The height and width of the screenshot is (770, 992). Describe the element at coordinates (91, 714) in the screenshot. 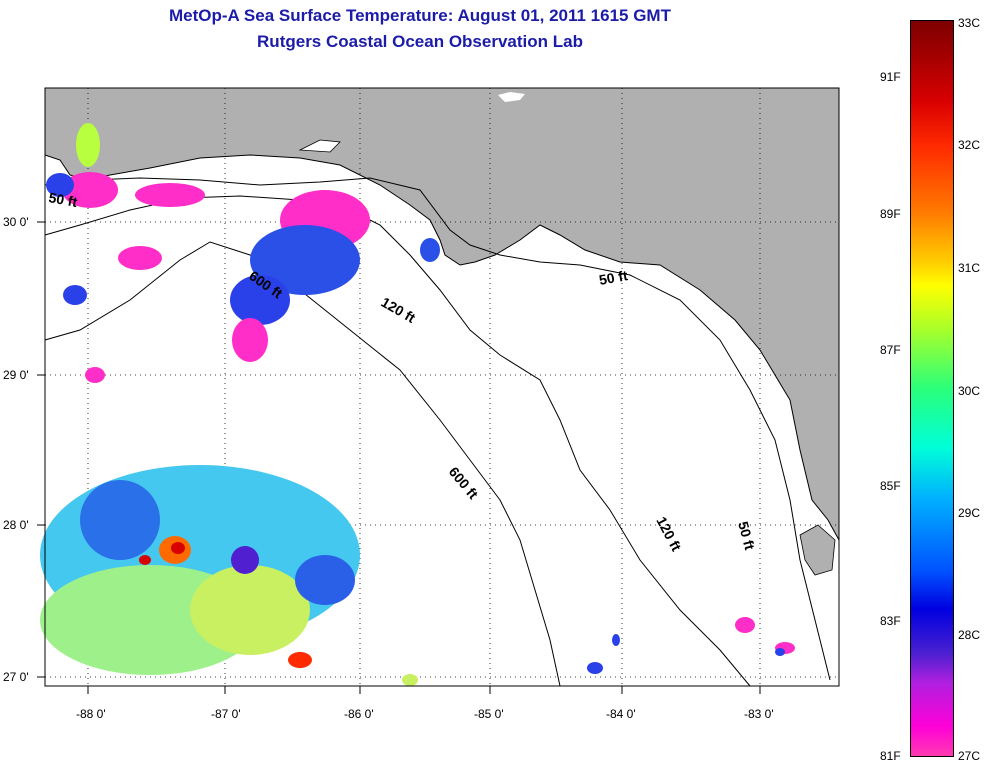

I see `lon-label: -88 0'` at that location.